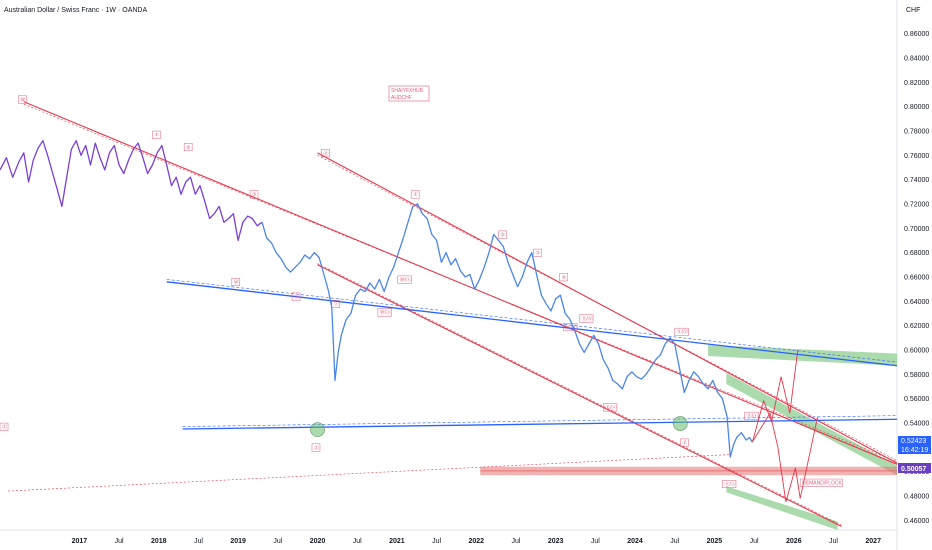 Image resolution: width=932 pixels, height=550 pixels. I want to click on time-tick-label: 2019, so click(238, 541).